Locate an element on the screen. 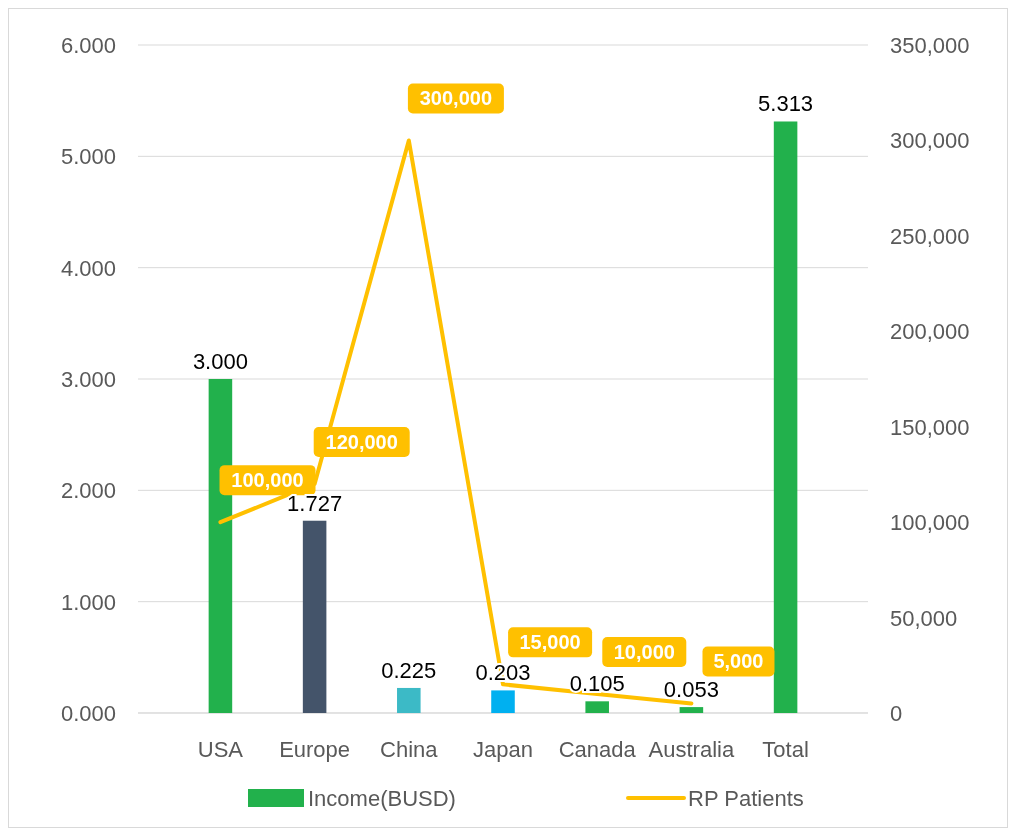 Image resolution: width=1015 pixels, height=835 pixels. y-tick-label: 0.000 is located at coordinates (88, 713).